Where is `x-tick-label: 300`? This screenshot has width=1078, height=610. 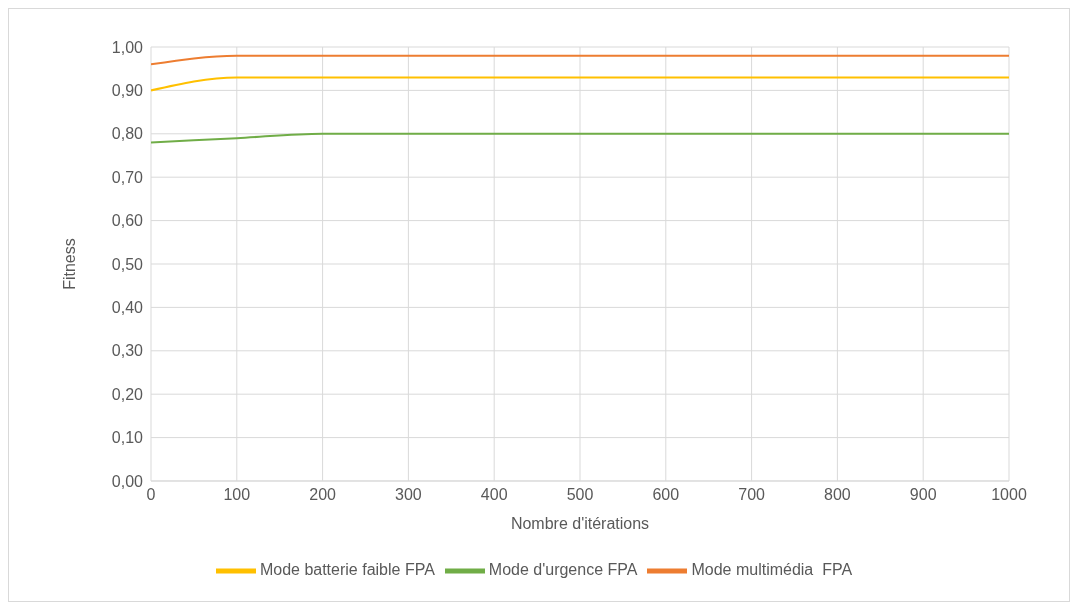 x-tick-label: 300 is located at coordinates (408, 495).